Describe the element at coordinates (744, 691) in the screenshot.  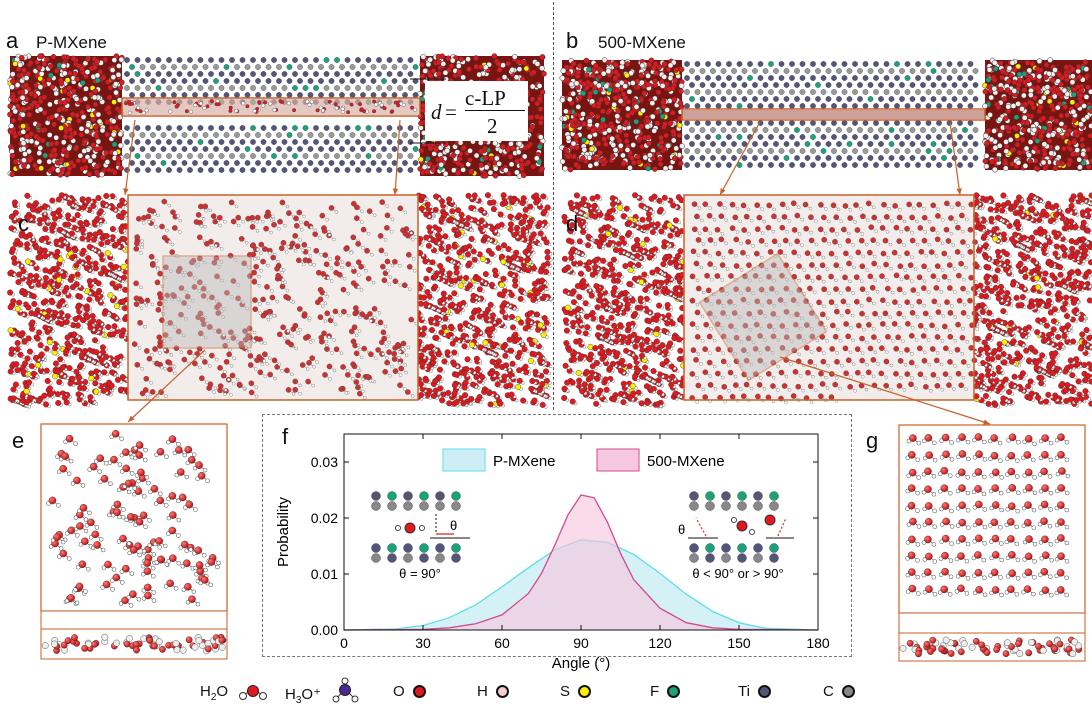
I see `legend-label-ti: Ti` at that location.